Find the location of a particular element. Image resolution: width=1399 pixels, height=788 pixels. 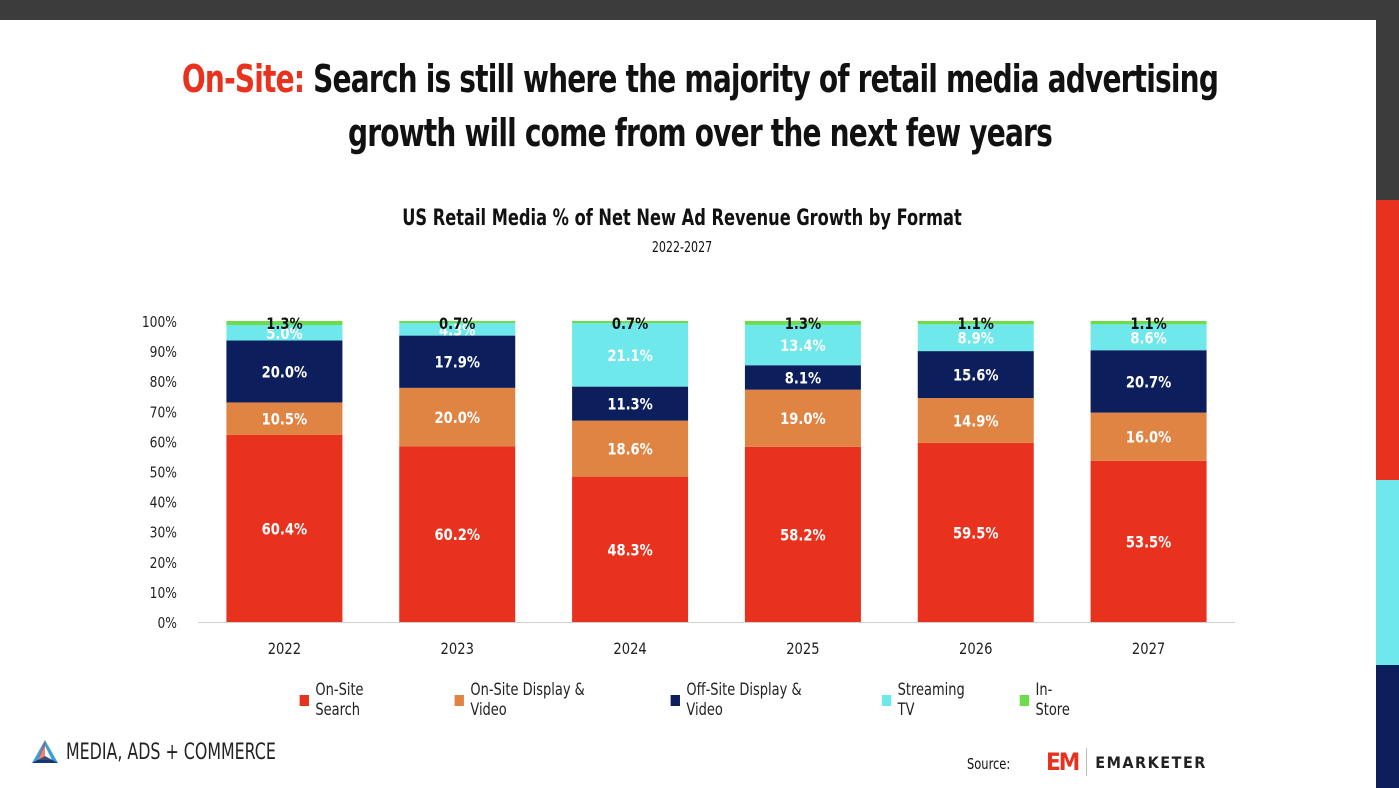

y-tick-label: 90% is located at coordinates (163, 352).